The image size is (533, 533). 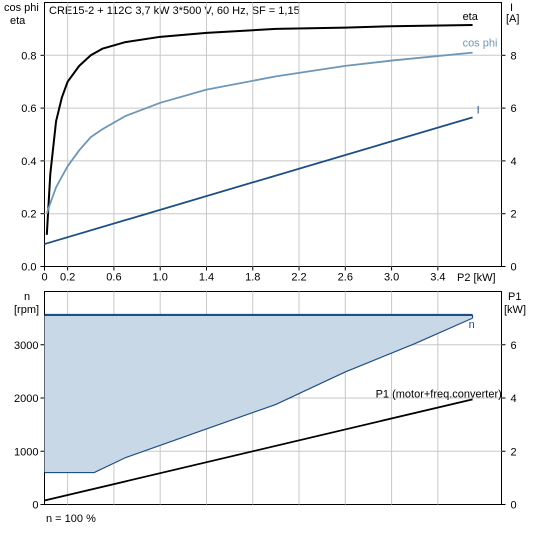 What do you see at coordinates (26, 310) in the screenshot?
I see `bottom-left-ylabel-2: [rpm]` at bounding box center [26, 310].